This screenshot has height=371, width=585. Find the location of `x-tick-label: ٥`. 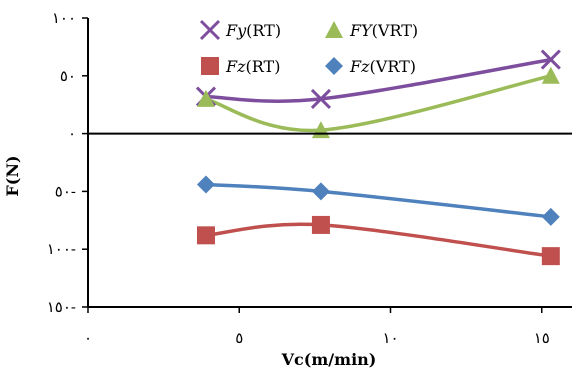

x-tick-label: ٥ is located at coordinates (239, 338).